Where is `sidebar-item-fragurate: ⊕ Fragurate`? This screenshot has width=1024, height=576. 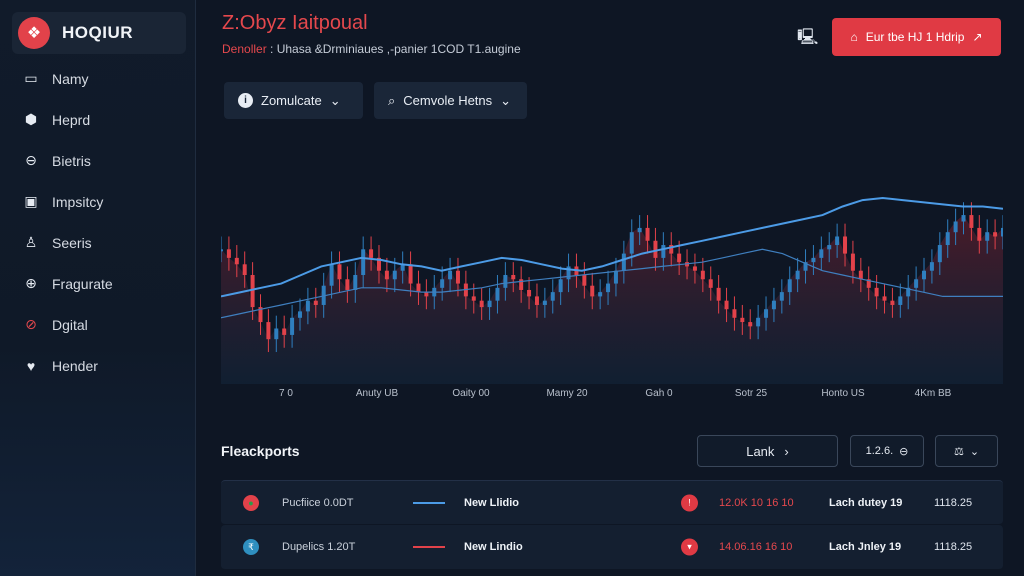 sidebar-item-fragurate: ⊕ Fragurate is located at coordinates (98, 283).